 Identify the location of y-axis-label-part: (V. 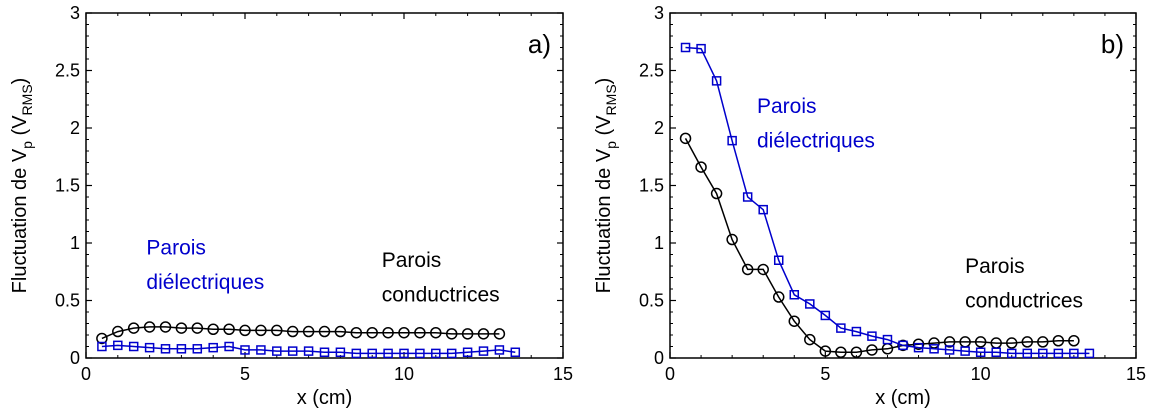
(20, 128).